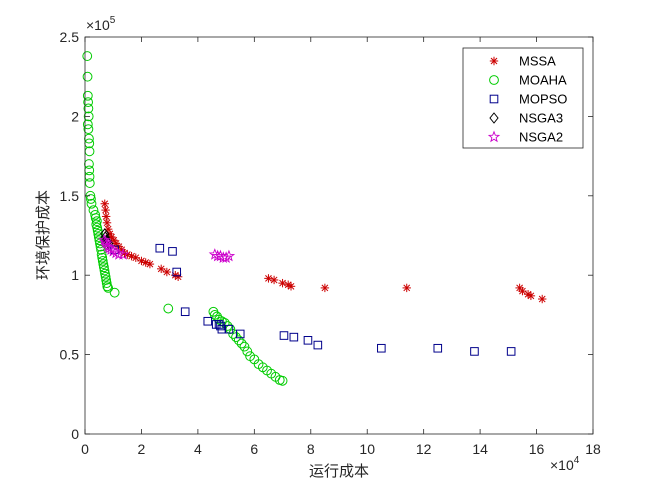 The height and width of the screenshot is (487, 650). I want to click on series-mssa, so click(323, 251).